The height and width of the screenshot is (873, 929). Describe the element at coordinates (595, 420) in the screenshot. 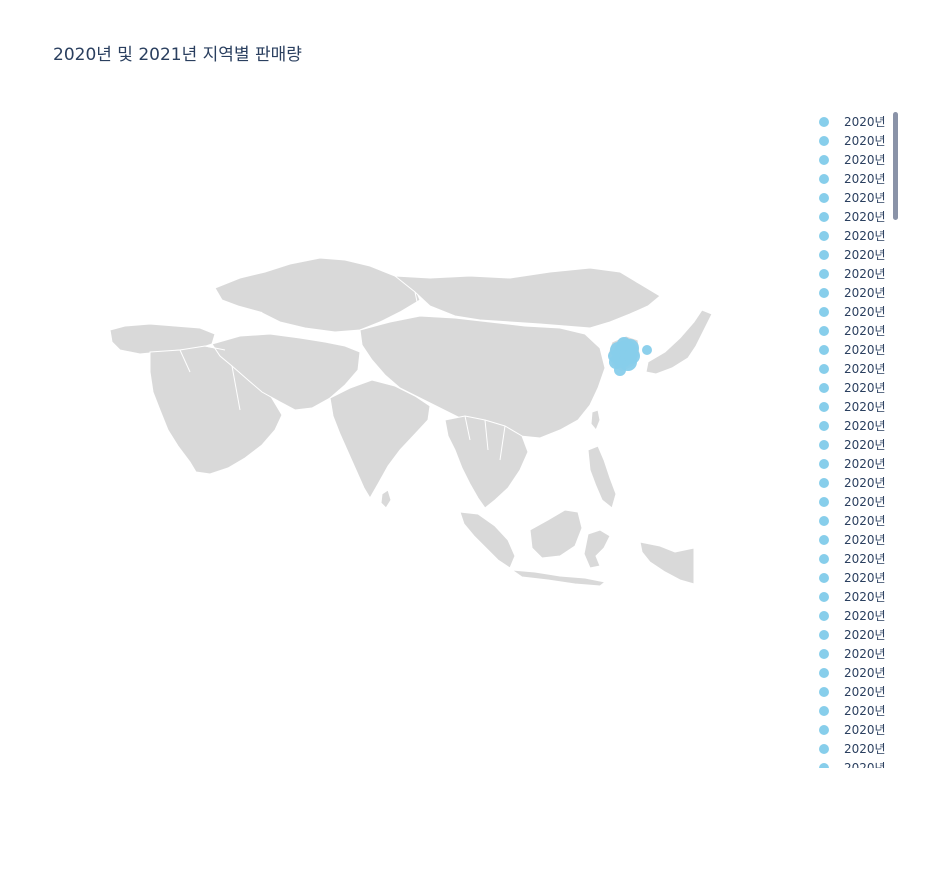

I see `land-taiwan` at that location.